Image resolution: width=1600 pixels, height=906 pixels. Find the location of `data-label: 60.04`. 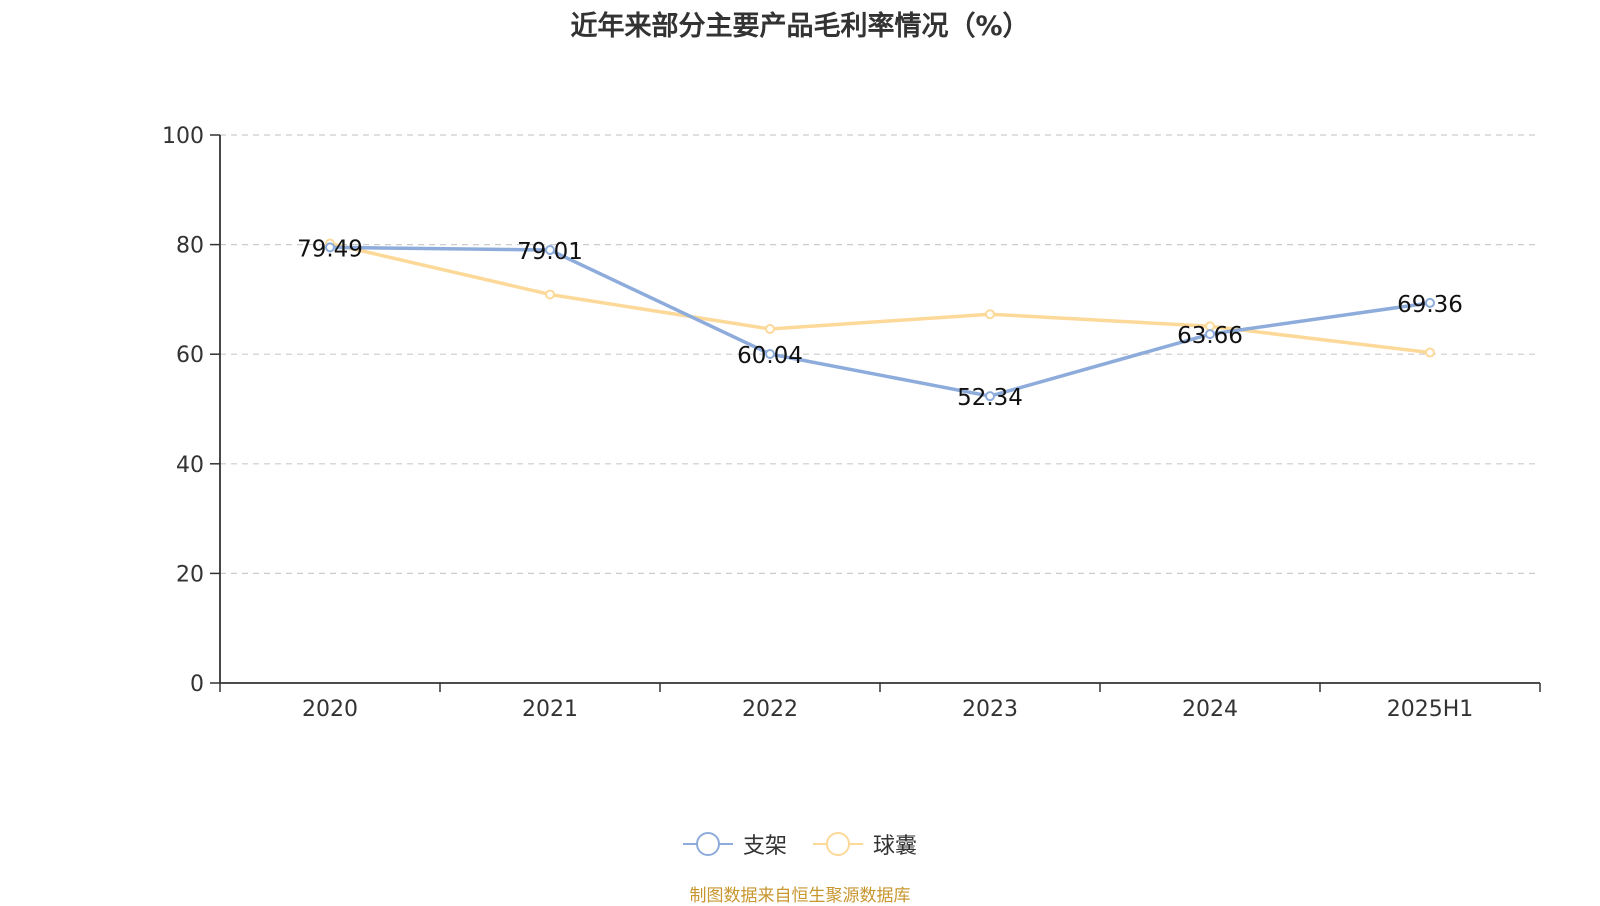

data-label: 60.04 is located at coordinates (770, 356).